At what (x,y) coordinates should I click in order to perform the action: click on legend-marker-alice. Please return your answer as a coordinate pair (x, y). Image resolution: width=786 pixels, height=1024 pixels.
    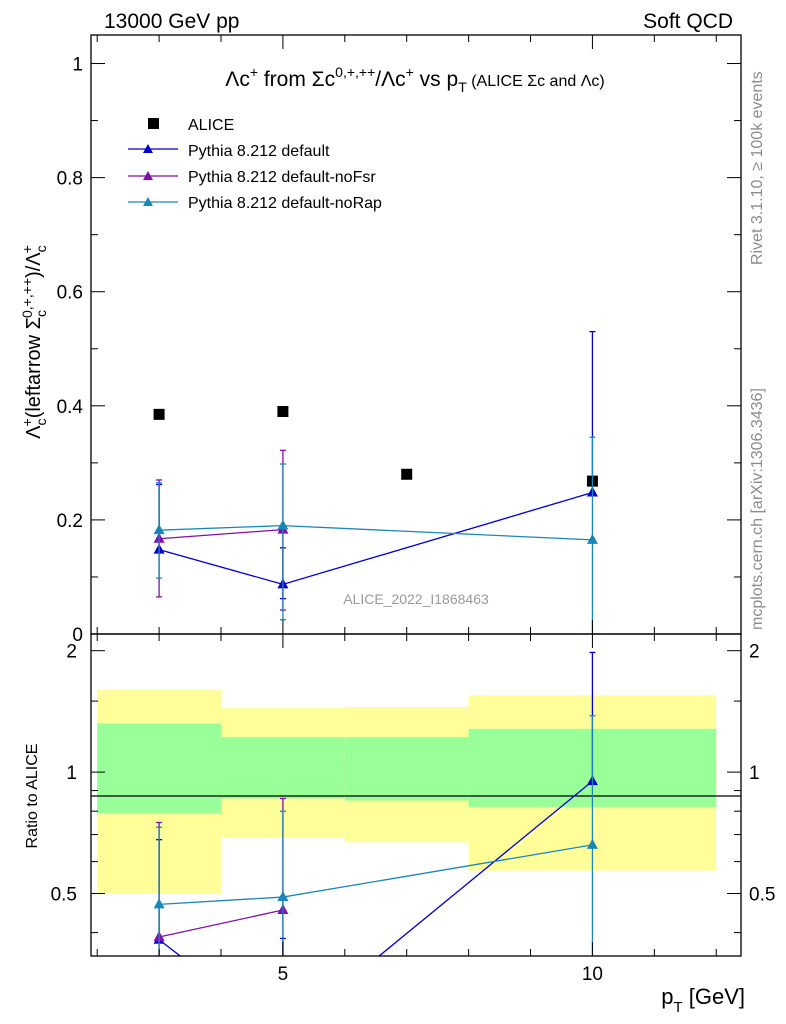
    Looking at the image, I should click on (153, 123).